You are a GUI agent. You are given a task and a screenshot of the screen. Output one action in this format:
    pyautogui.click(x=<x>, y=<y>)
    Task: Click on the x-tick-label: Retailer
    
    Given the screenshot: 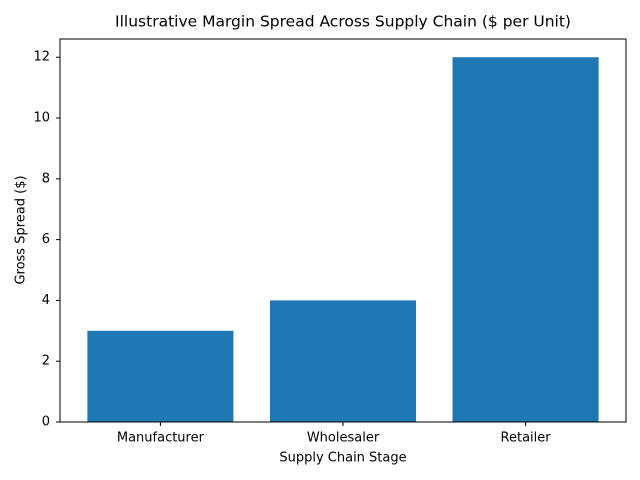 What is the action you would take?
    pyautogui.click(x=526, y=438)
    